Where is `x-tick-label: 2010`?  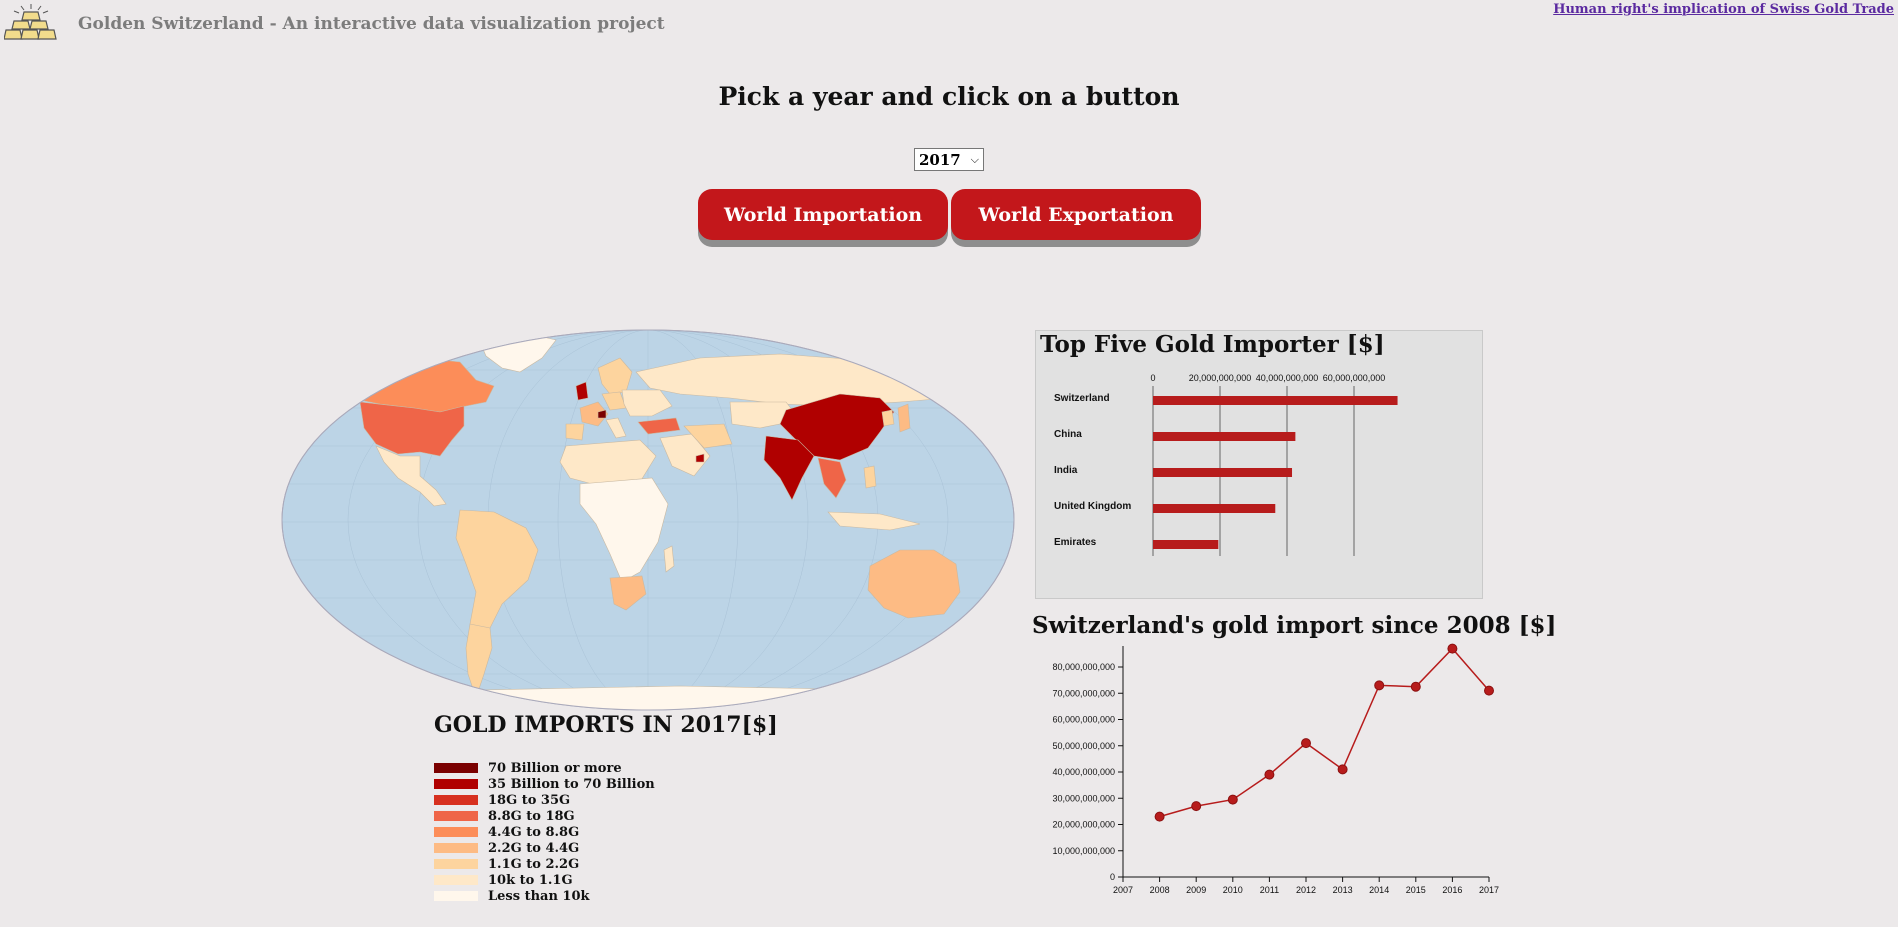 x-tick-label: 2010 is located at coordinates (1233, 890).